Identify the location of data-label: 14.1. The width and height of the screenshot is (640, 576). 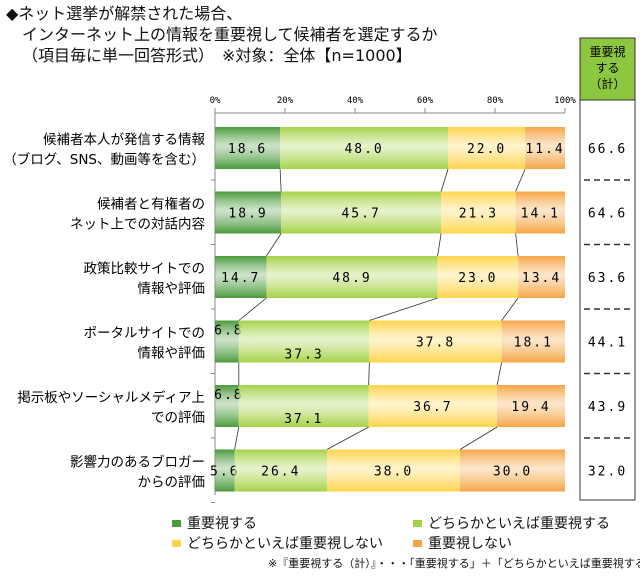
(540, 214).